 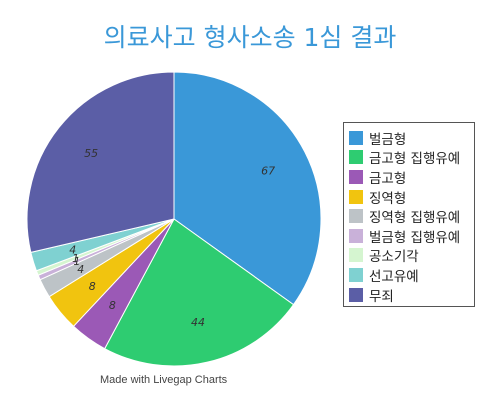 What do you see at coordinates (415, 218) in the screenshot?
I see `legend-label: 징역형 집행유예` at bounding box center [415, 218].